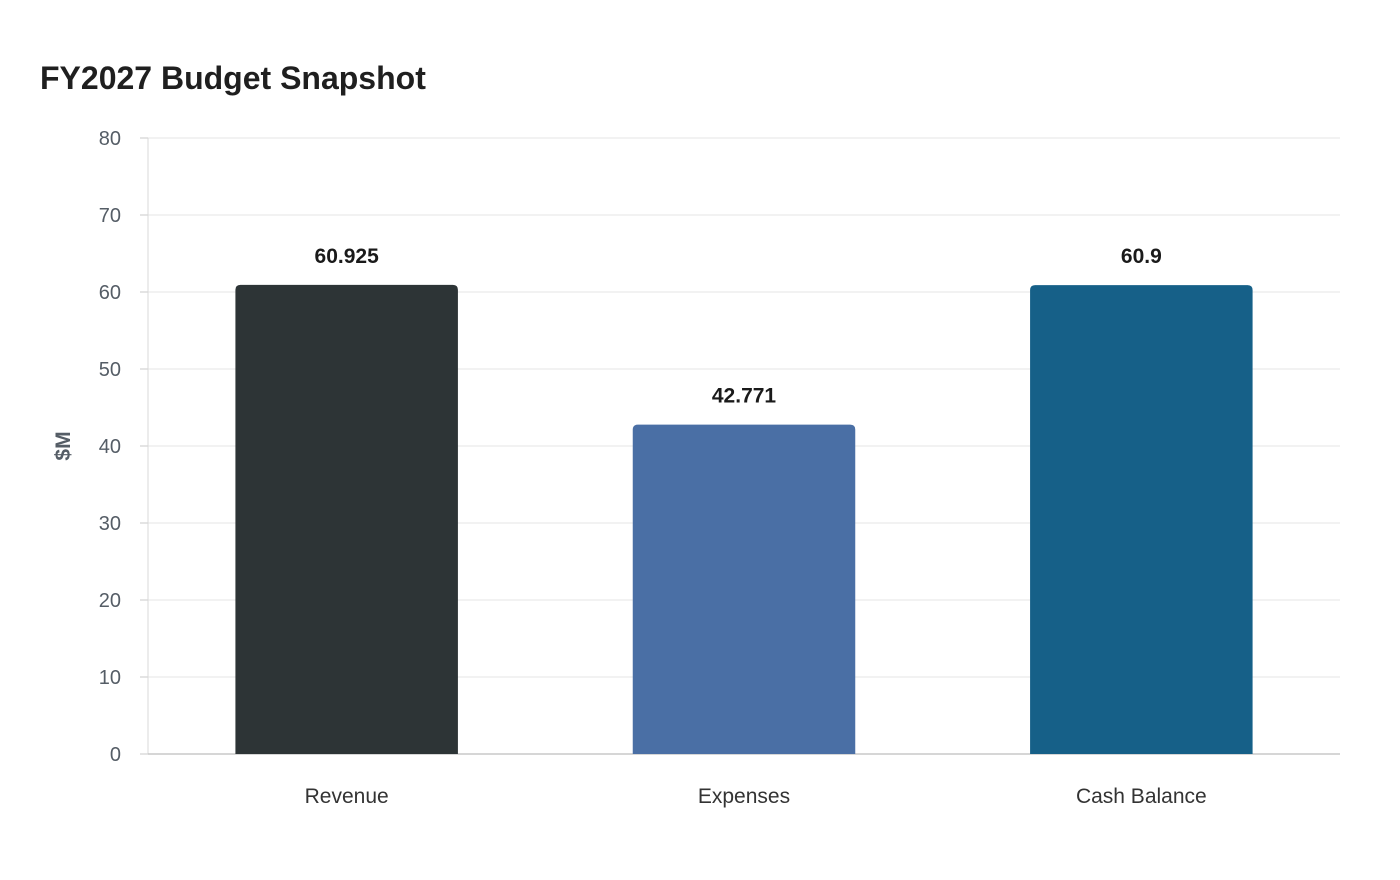 The image size is (1400, 880). What do you see at coordinates (110, 601) in the screenshot?
I see `y-tick-label: 20` at bounding box center [110, 601].